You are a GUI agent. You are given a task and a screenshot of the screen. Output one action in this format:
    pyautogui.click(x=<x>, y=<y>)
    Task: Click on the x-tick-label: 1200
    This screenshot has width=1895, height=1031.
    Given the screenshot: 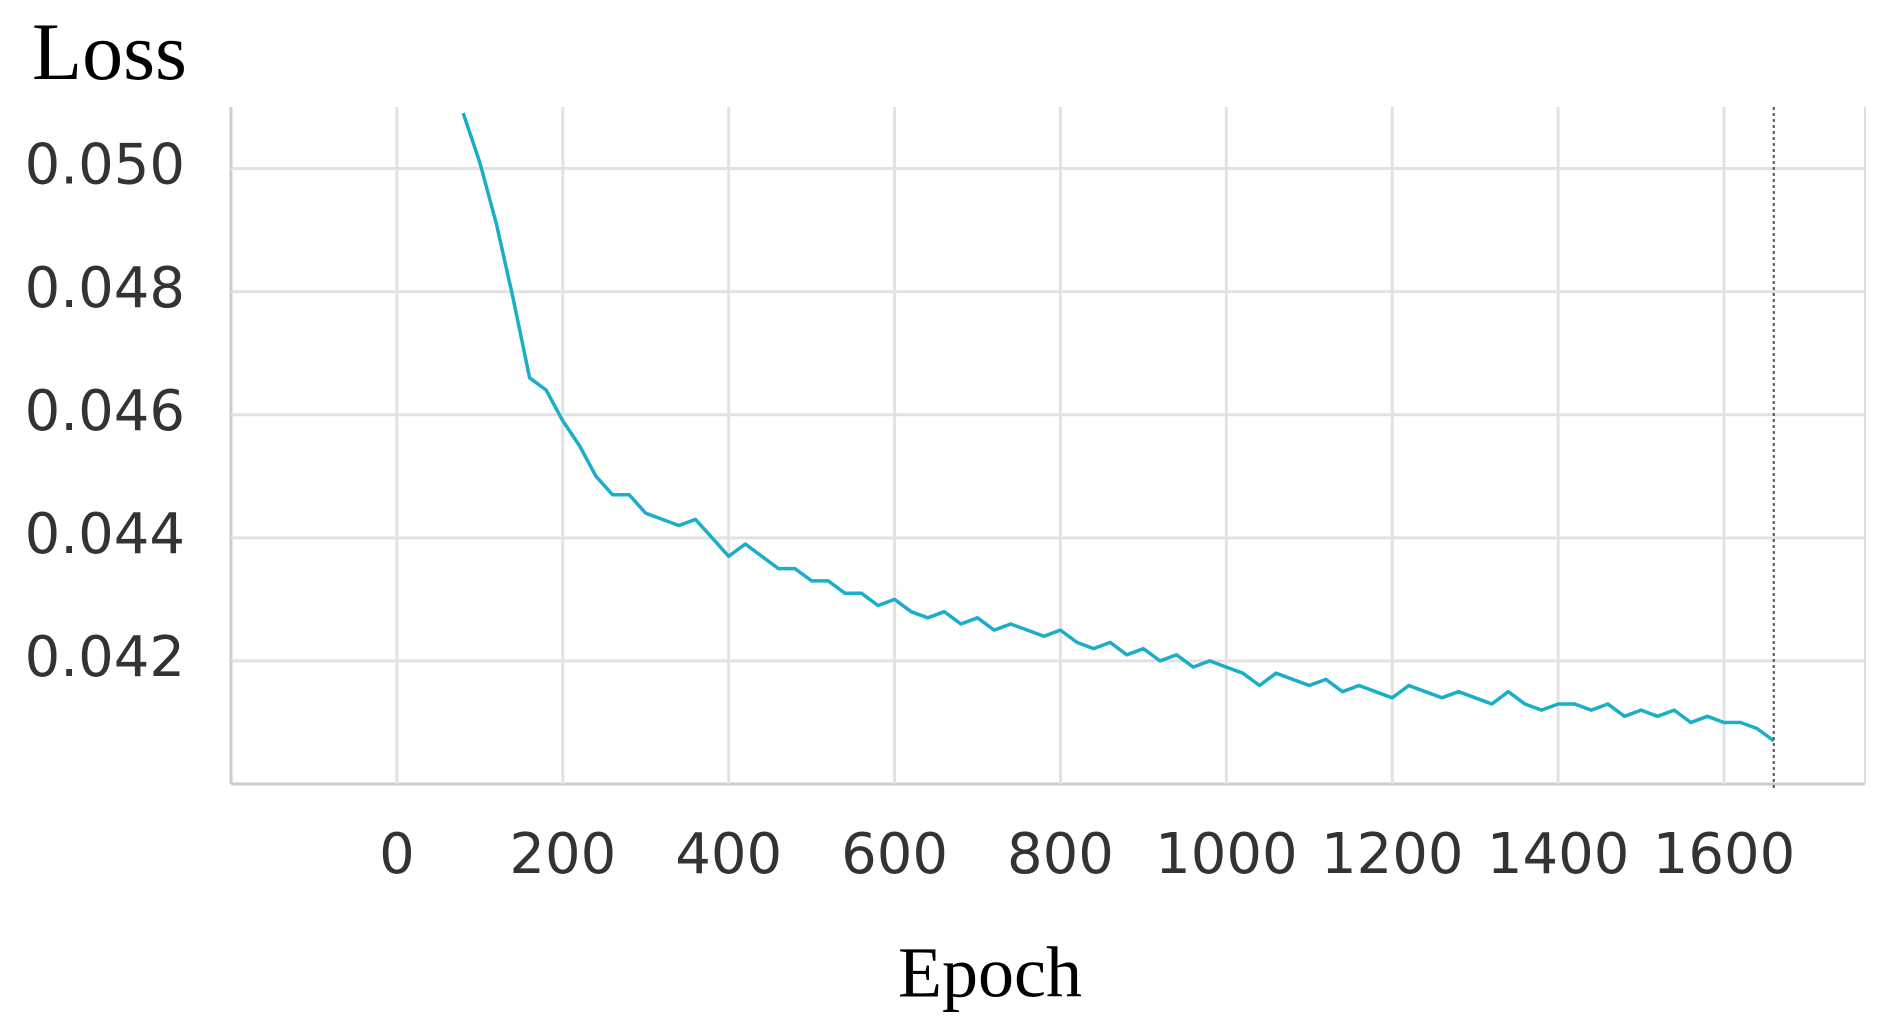 What is the action you would take?
    pyautogui.click(x=1392, y=854)
    